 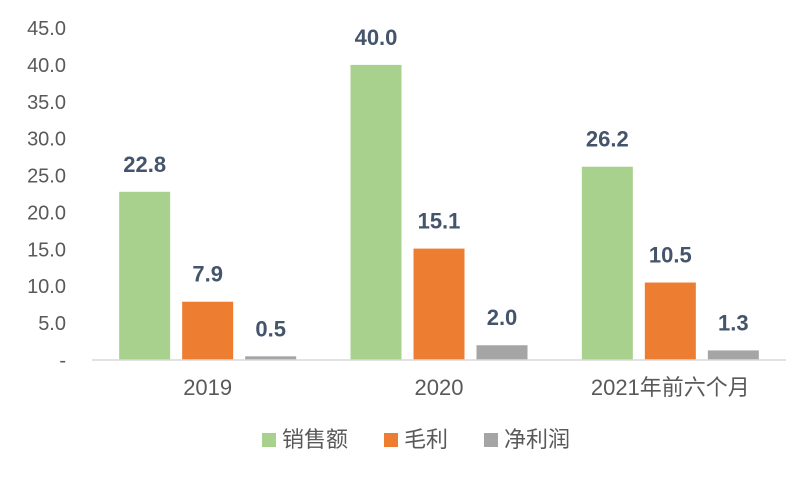 I want to click on y-tick-label: -, so click(x=62, y=361).